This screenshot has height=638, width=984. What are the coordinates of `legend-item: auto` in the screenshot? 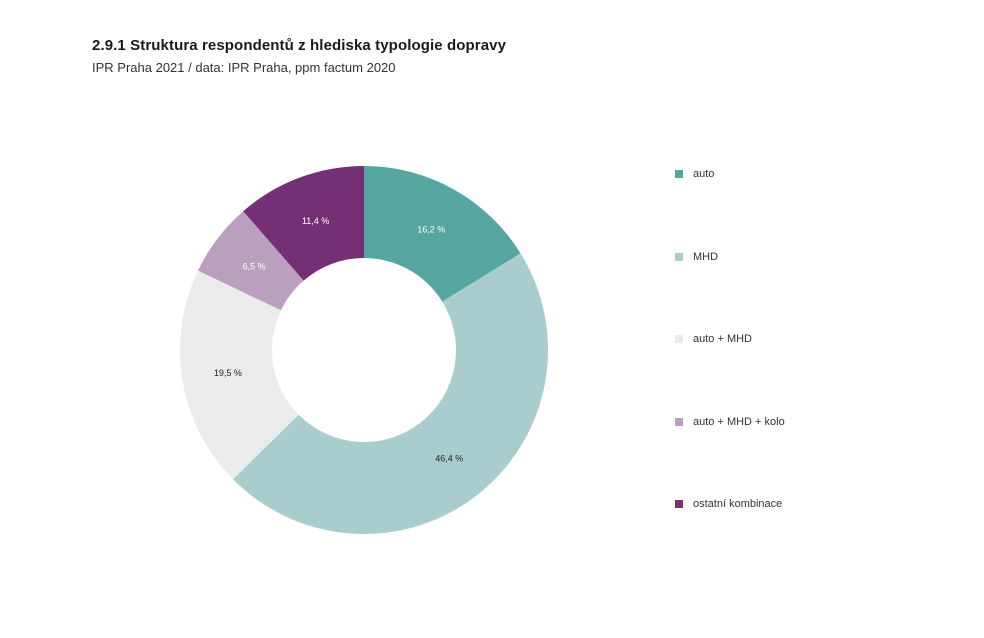 It's located at (694, 174).